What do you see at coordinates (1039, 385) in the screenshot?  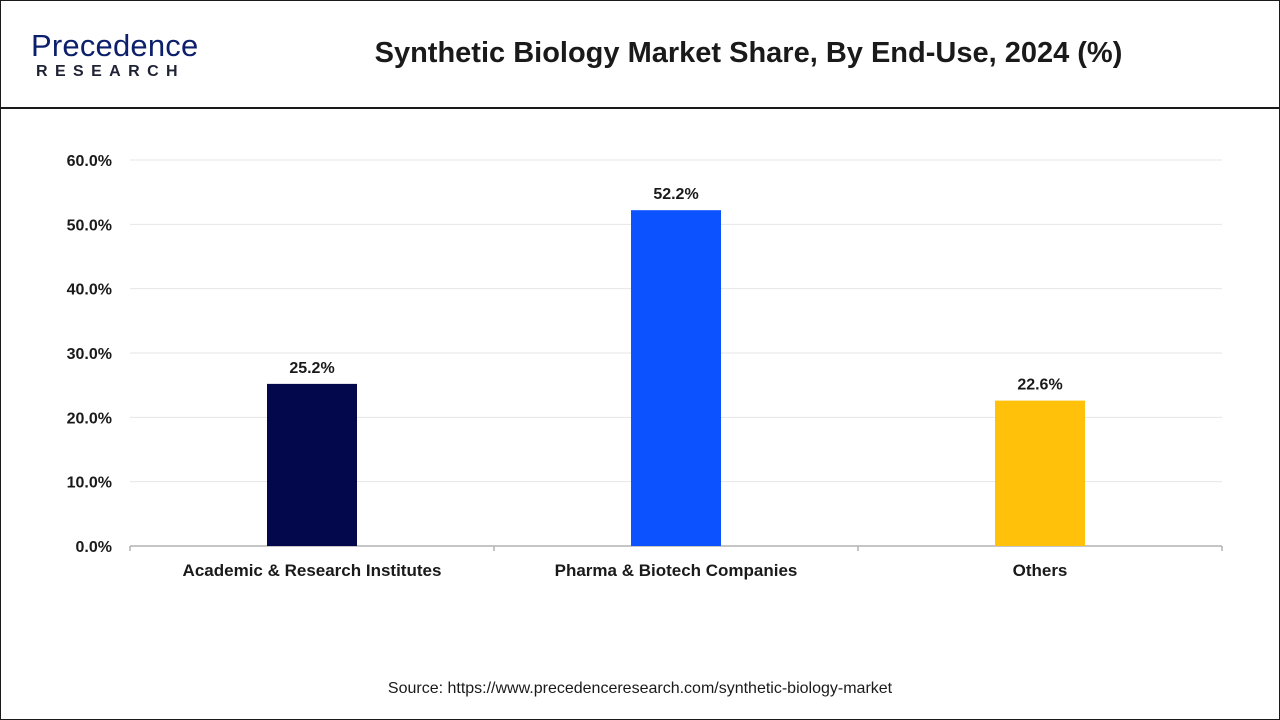 I see `data-label: 22.6%` at bounding box center [1039, 385].